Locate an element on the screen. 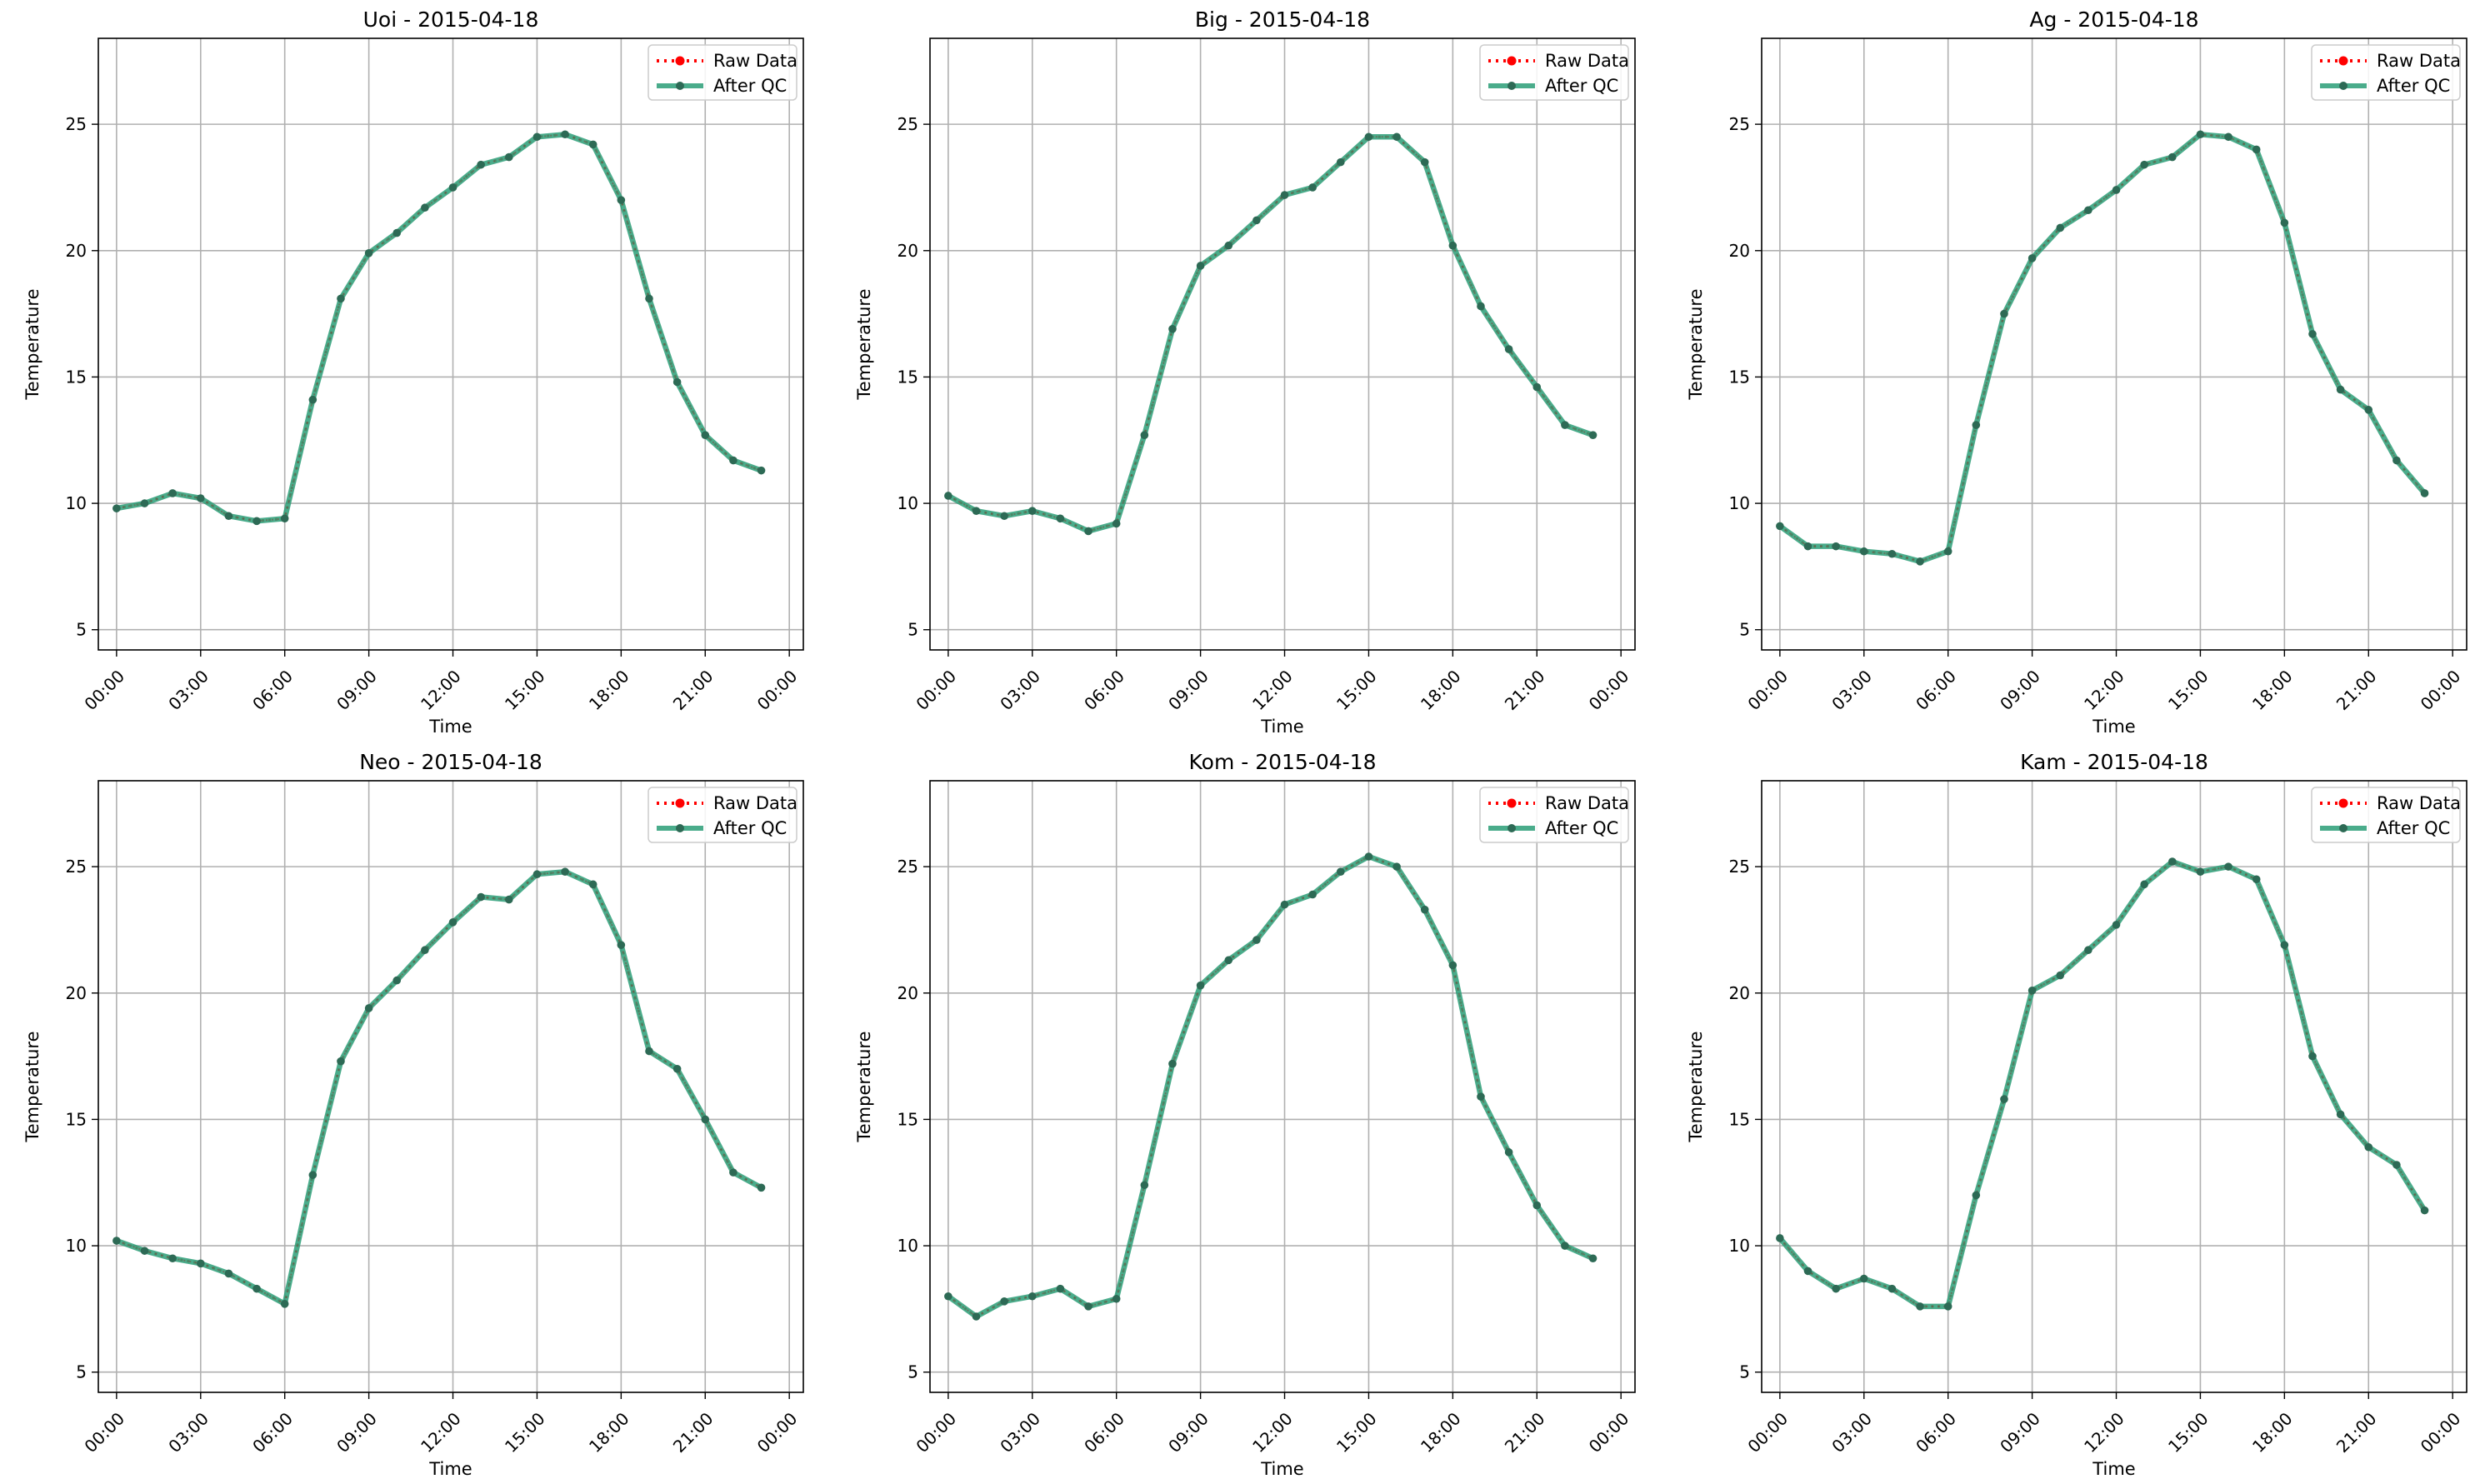 This screenshot has width=2485, height=1484. raw-data-line is located at coordinates (439, 327).